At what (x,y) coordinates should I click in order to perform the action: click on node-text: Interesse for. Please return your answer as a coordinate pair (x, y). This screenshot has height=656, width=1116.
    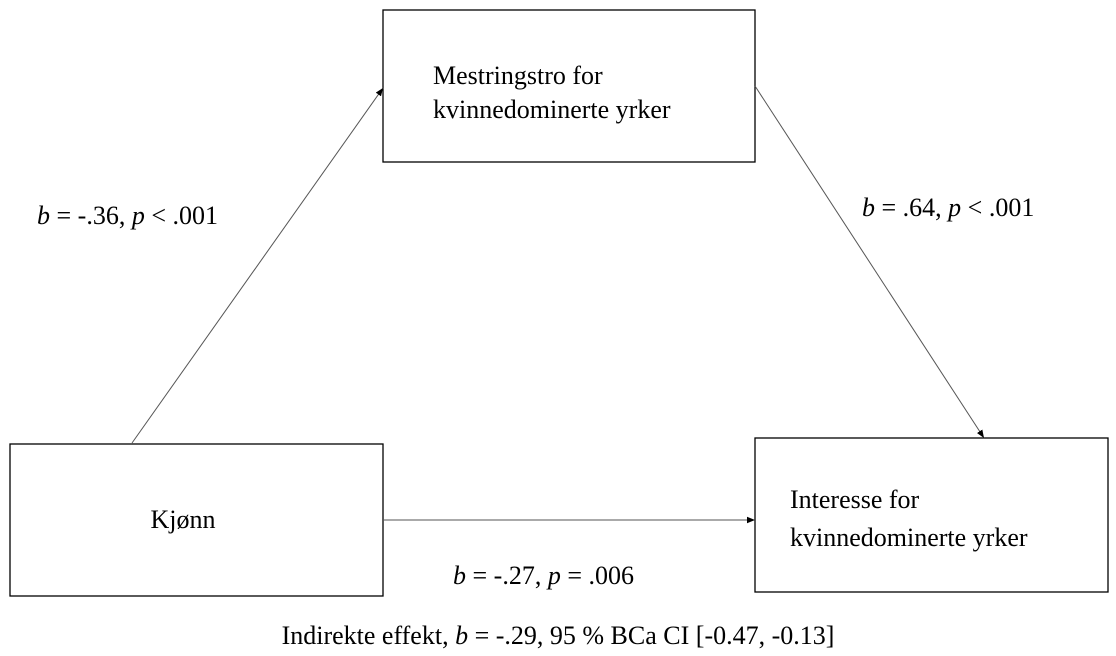
    Looking at the image, I should click on (855, 499).